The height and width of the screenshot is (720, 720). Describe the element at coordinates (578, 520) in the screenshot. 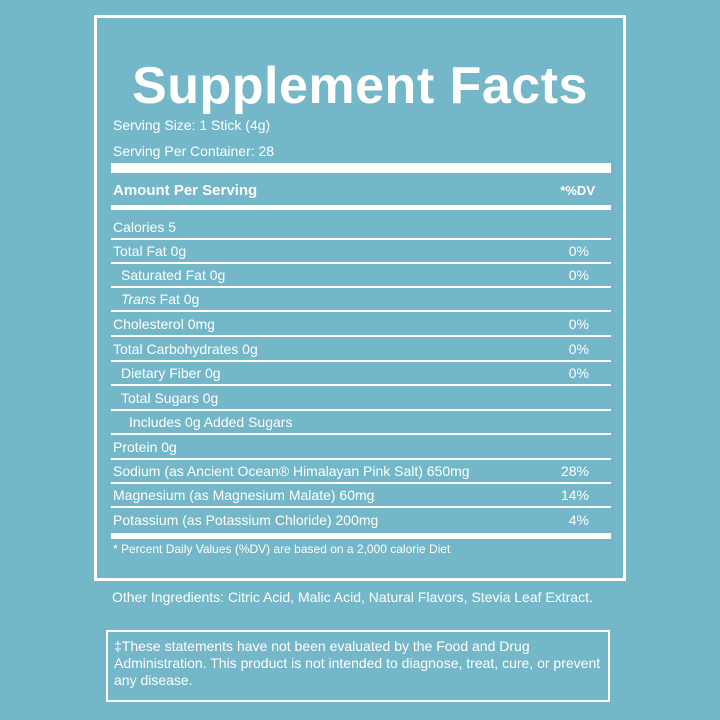

I see `nutrient-dv: 4%` at that location.